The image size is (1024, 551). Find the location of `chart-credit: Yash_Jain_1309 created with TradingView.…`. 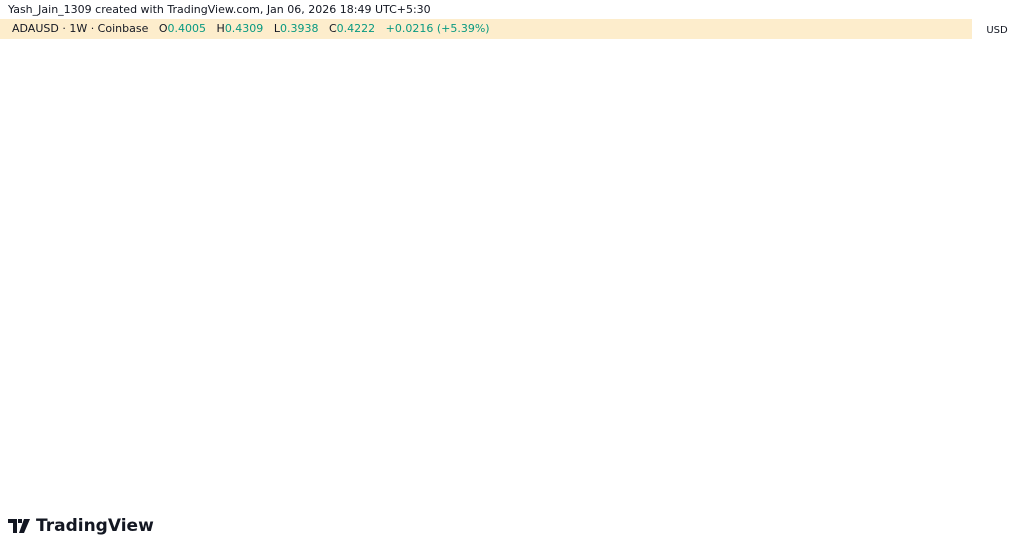

chart-credit: Yash_Jain_1309 created with TradingView.… is located at coordinates (219, 9).